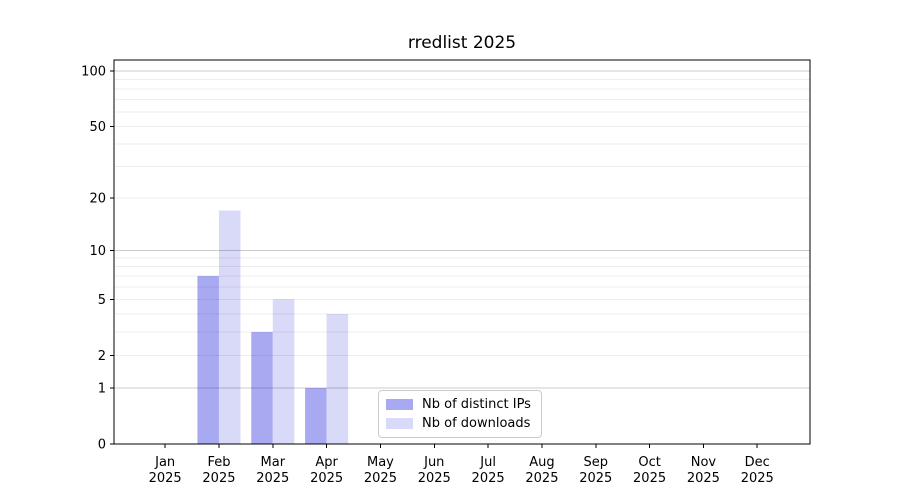 Image resolution: width=900 pixels, height=500 pixels. Describe the element at coordinates (326, 462) in the screenshot. I see `x-tick-label-month-apr: Apr` at that location.